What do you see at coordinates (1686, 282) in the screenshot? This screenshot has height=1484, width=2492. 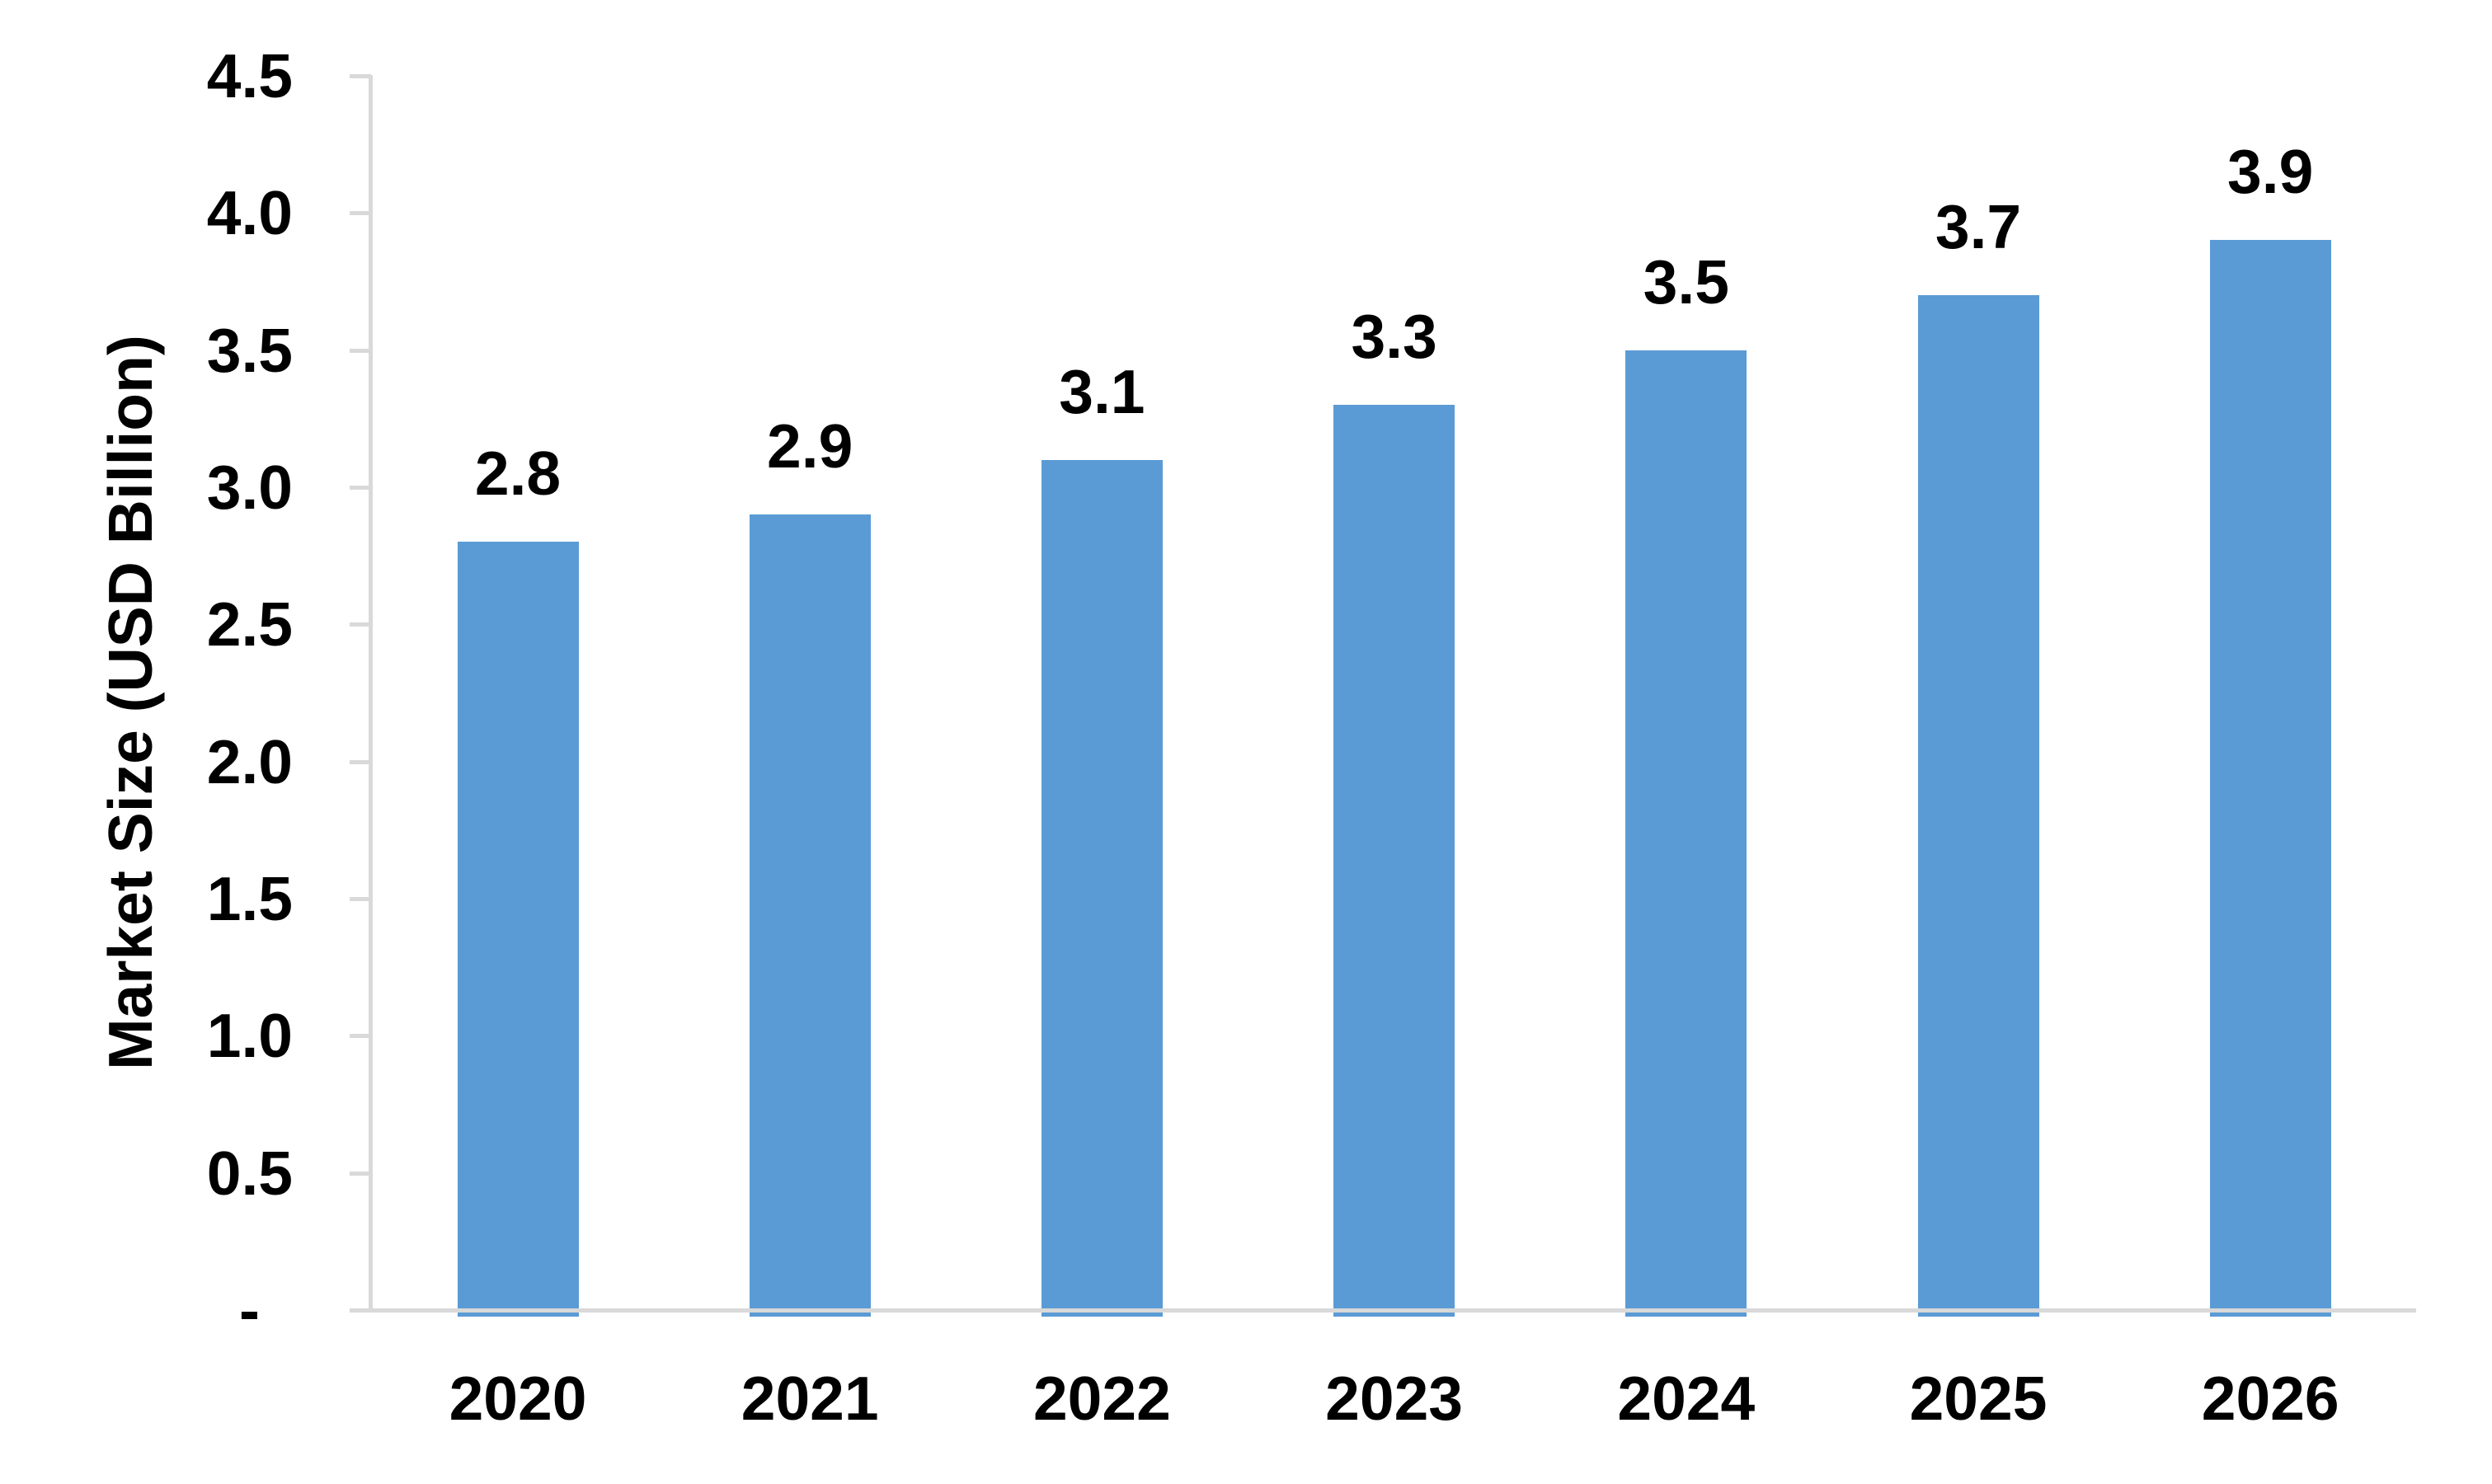 I see `bar-value-label: 3.5` at bounding box center [1686, 282].